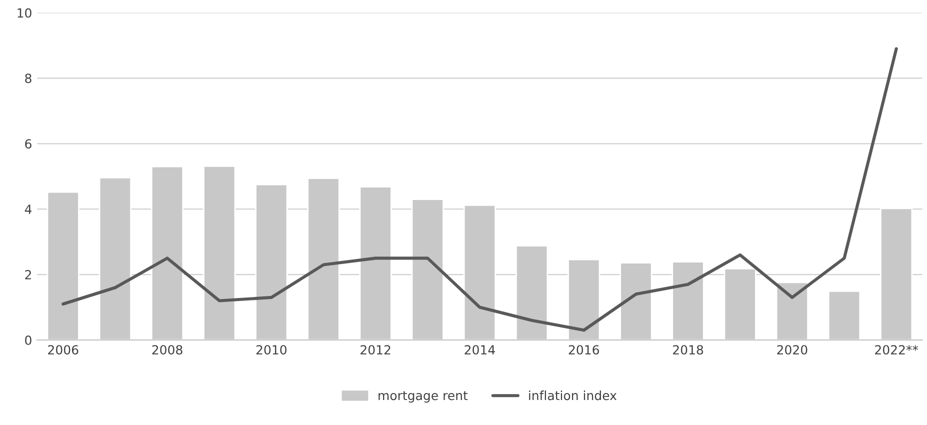 Image resolution: width=927 pixels, height=425 pixels. I want to click on y-tick-label: 4, so click(28, 209).